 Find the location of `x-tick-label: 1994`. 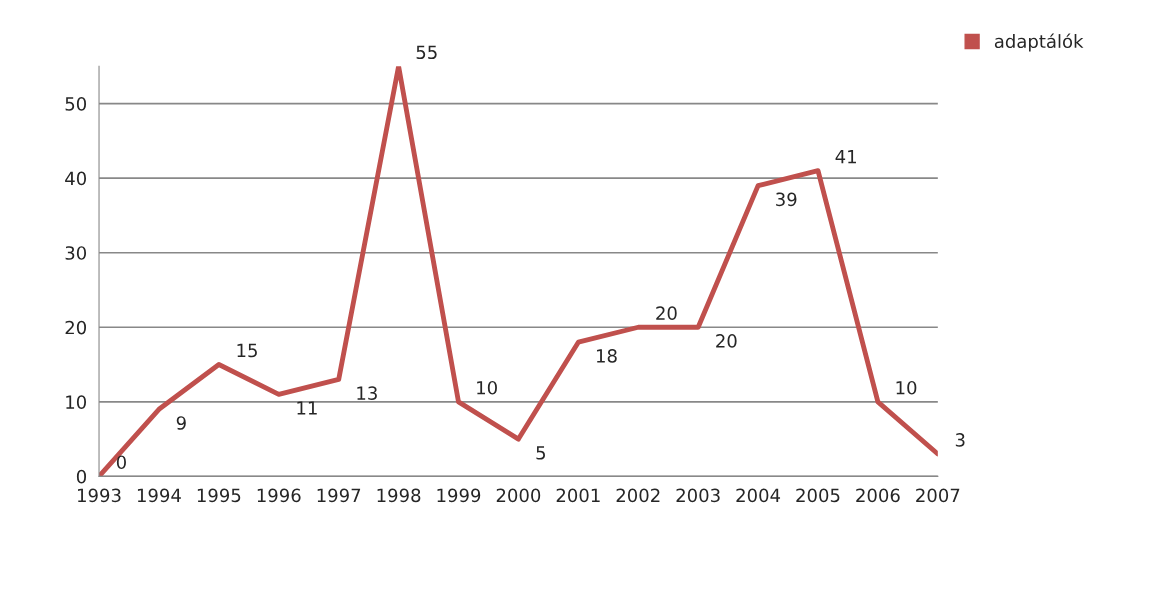

x-tick-label: 1994 is located at coordinates (159, 495).